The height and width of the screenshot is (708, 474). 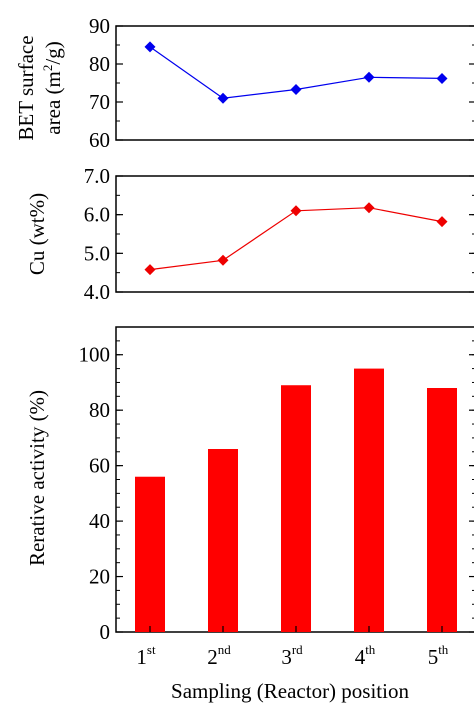 I want to click on x-tick-label-num: 5, so click(x=433, y=657).